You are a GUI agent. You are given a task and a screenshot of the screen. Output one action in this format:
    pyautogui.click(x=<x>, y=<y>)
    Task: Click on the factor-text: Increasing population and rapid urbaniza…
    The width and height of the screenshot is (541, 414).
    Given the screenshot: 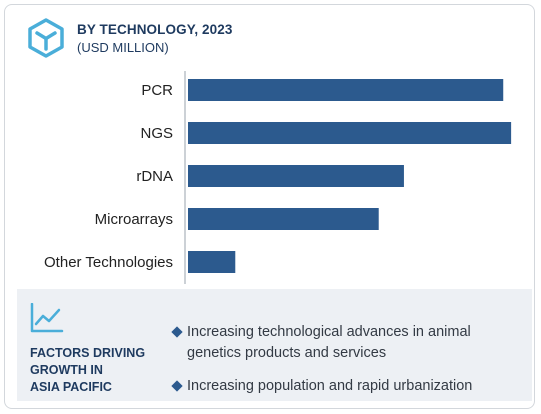 What is the action you would take?
    pyautogui.click(x=330, y=386)
    